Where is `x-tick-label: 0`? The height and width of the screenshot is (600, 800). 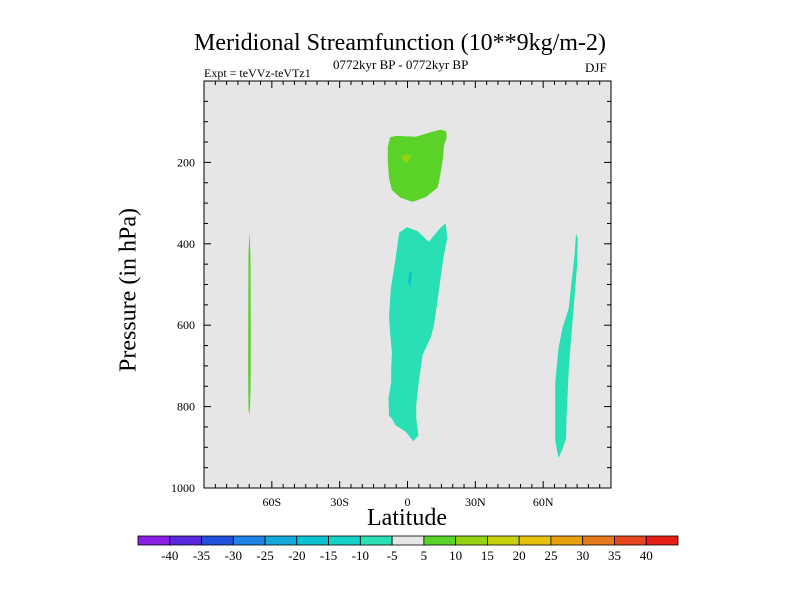 x-tick-label: 0 is located at coordinates (408, 502).